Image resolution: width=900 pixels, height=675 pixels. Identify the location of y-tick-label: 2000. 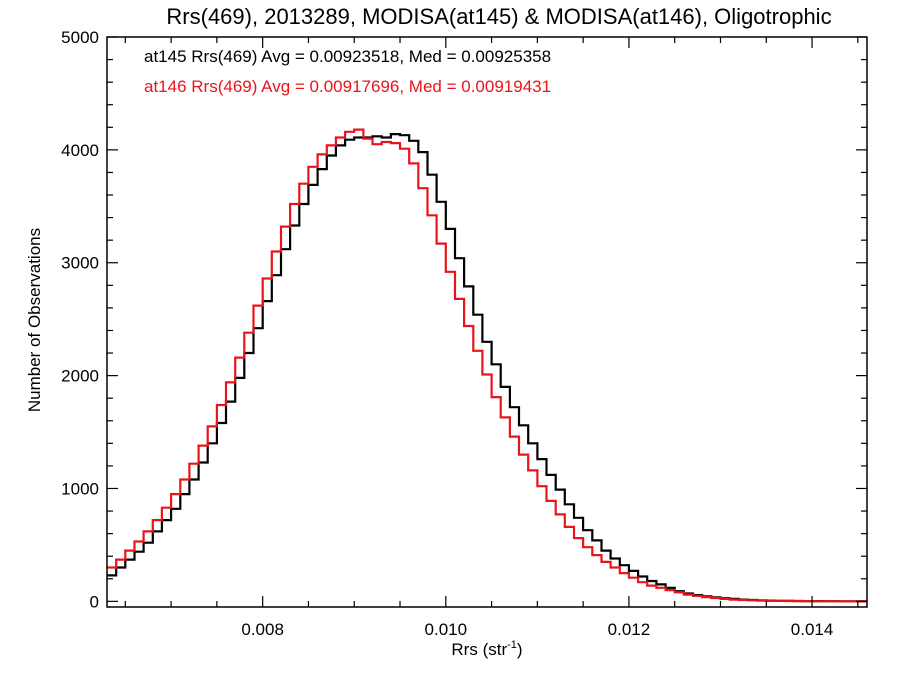
(80, 376).